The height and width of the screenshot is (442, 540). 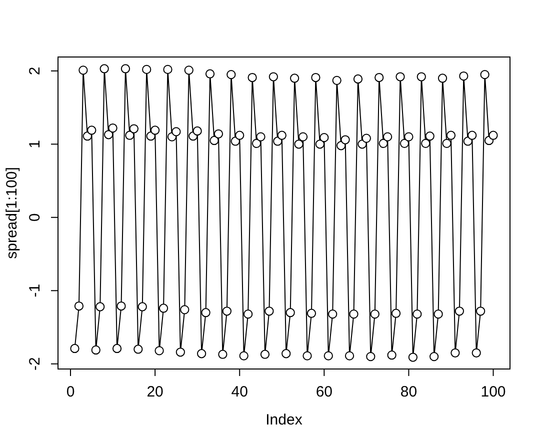 What do you see at coordinates (35, 291) in the screenshot?
I see `y-tick-label: -1` at bounding box center [35, 291].